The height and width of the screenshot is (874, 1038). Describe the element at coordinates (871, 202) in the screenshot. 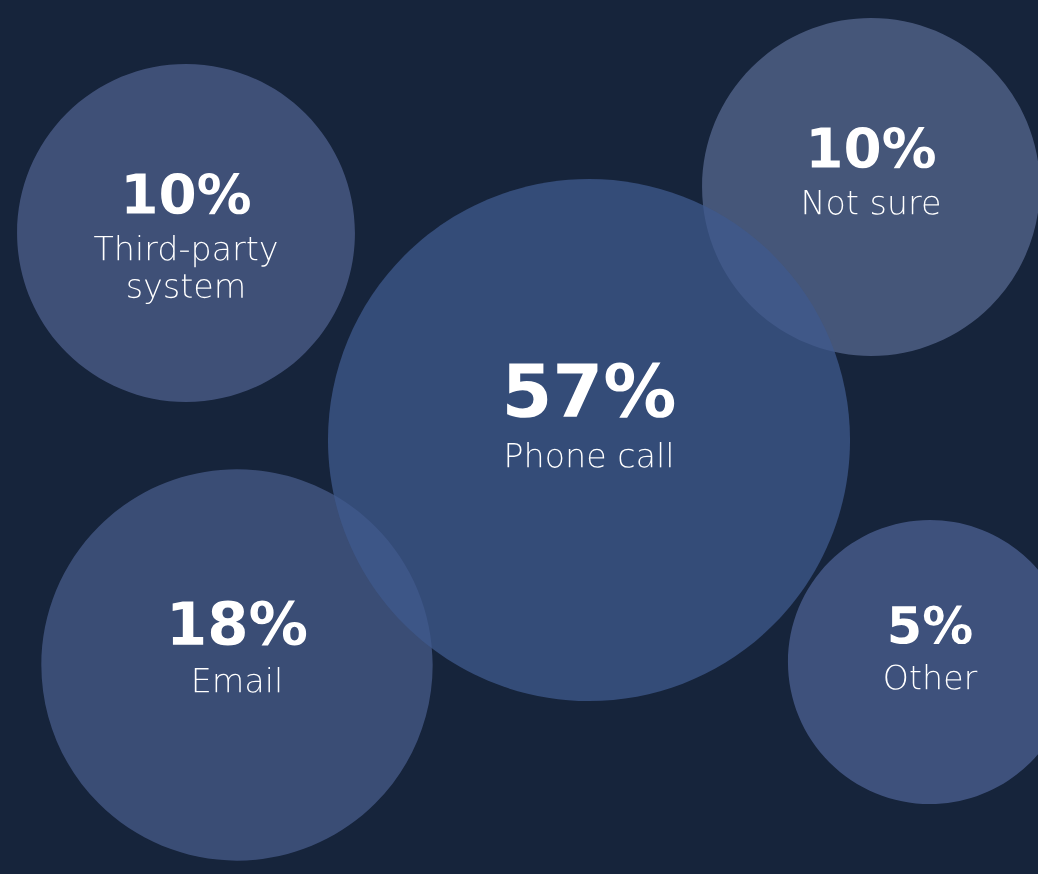

I see `category-label: Not sure` at that location.